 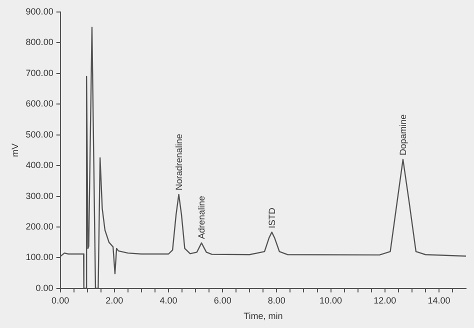 I want to click on y-tick-label: 500.00, so click(x=40, y=134).